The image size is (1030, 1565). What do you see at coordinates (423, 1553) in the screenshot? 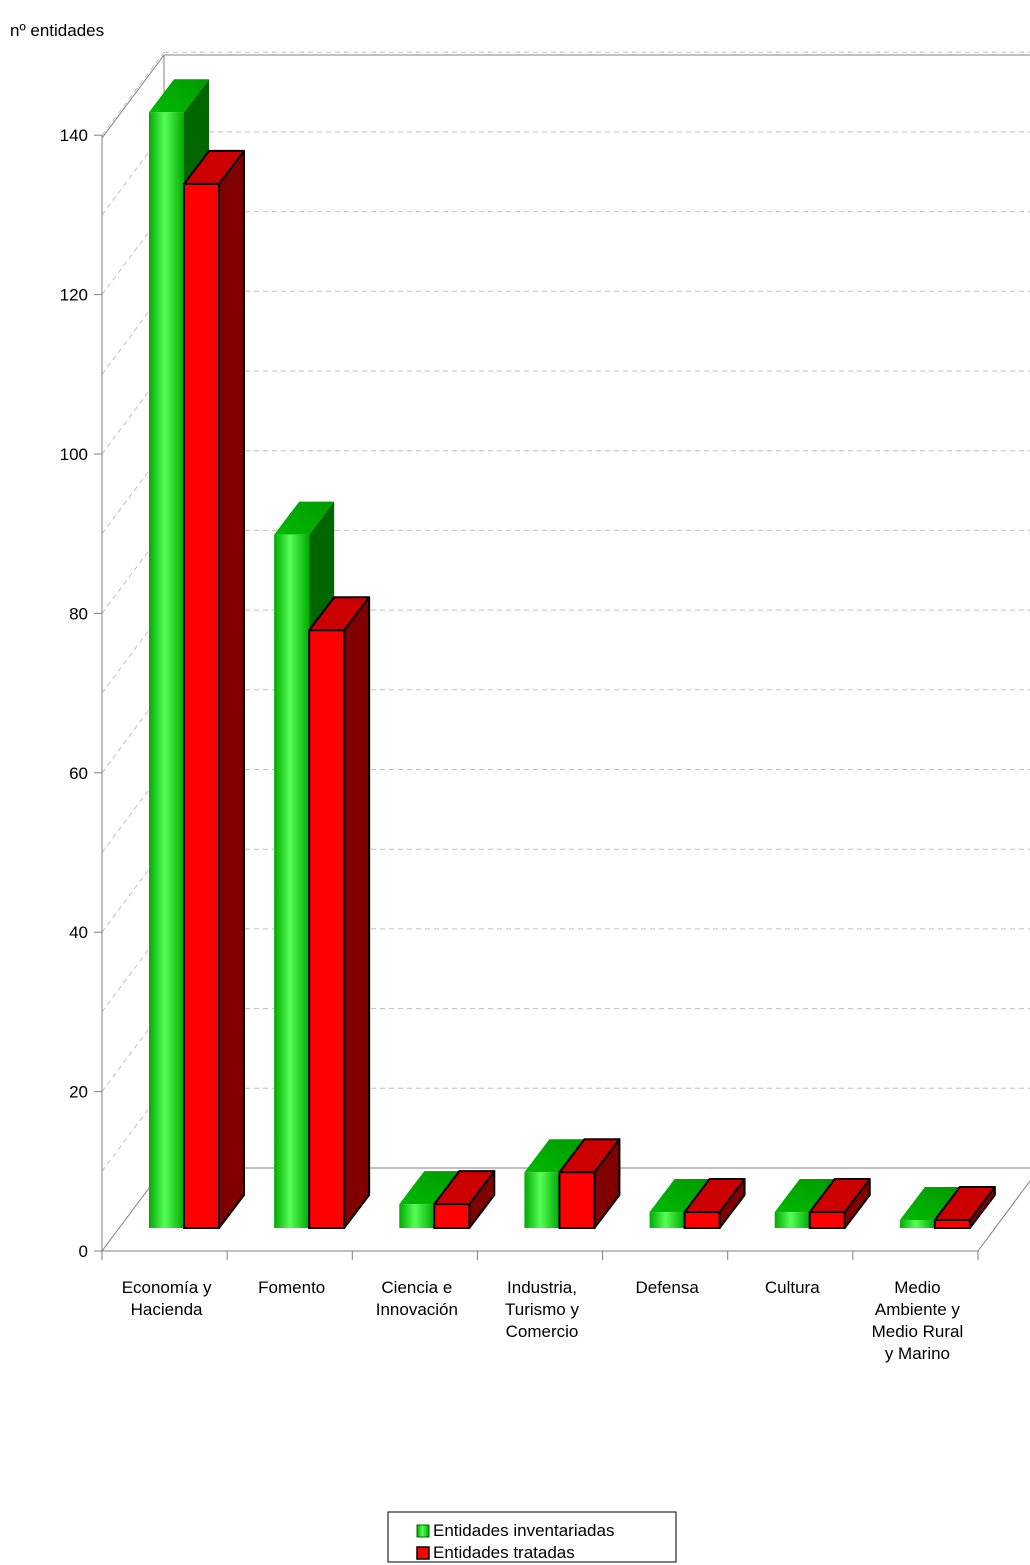
I see `legend-swatch-tratadas` at bounding box center [423, 1553].